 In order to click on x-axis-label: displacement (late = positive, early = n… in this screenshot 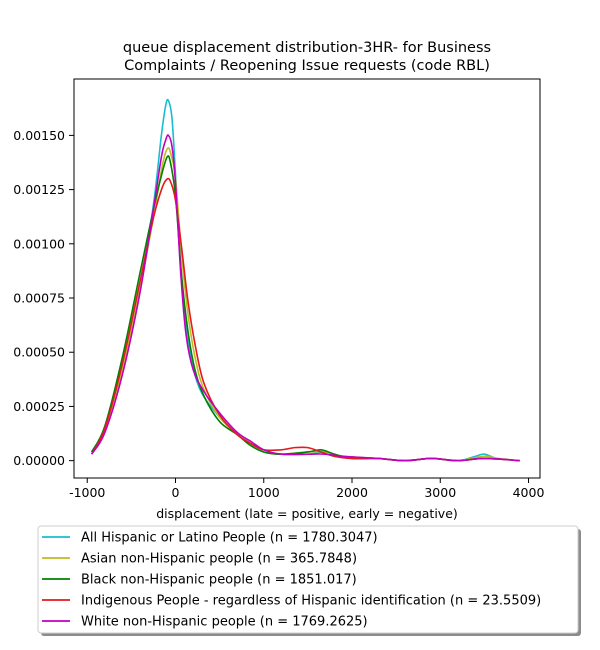, I will do `click(307, 513)`.